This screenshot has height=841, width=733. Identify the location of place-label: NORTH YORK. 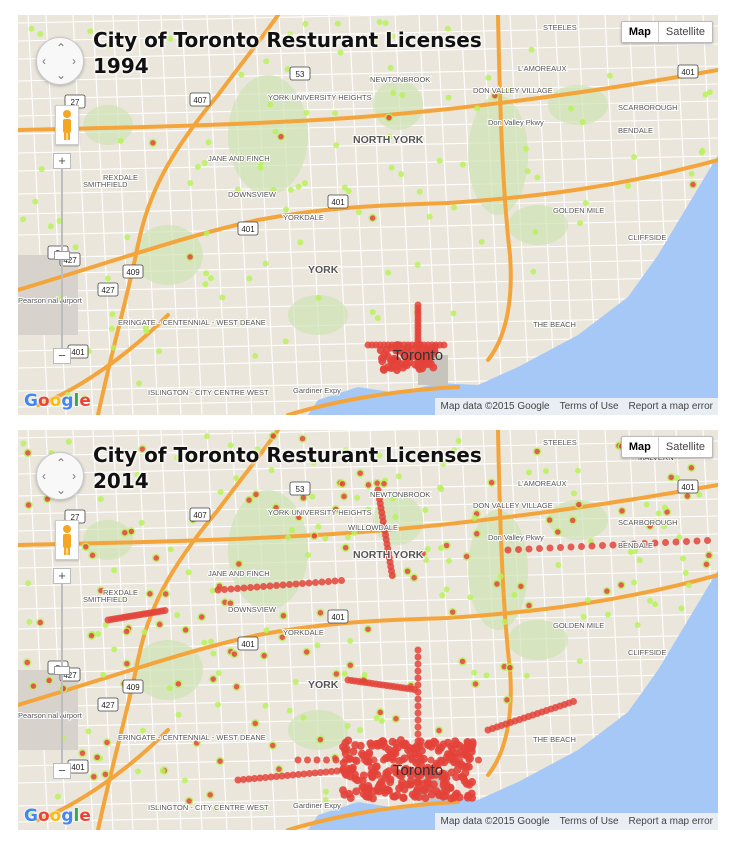
(388, 555).